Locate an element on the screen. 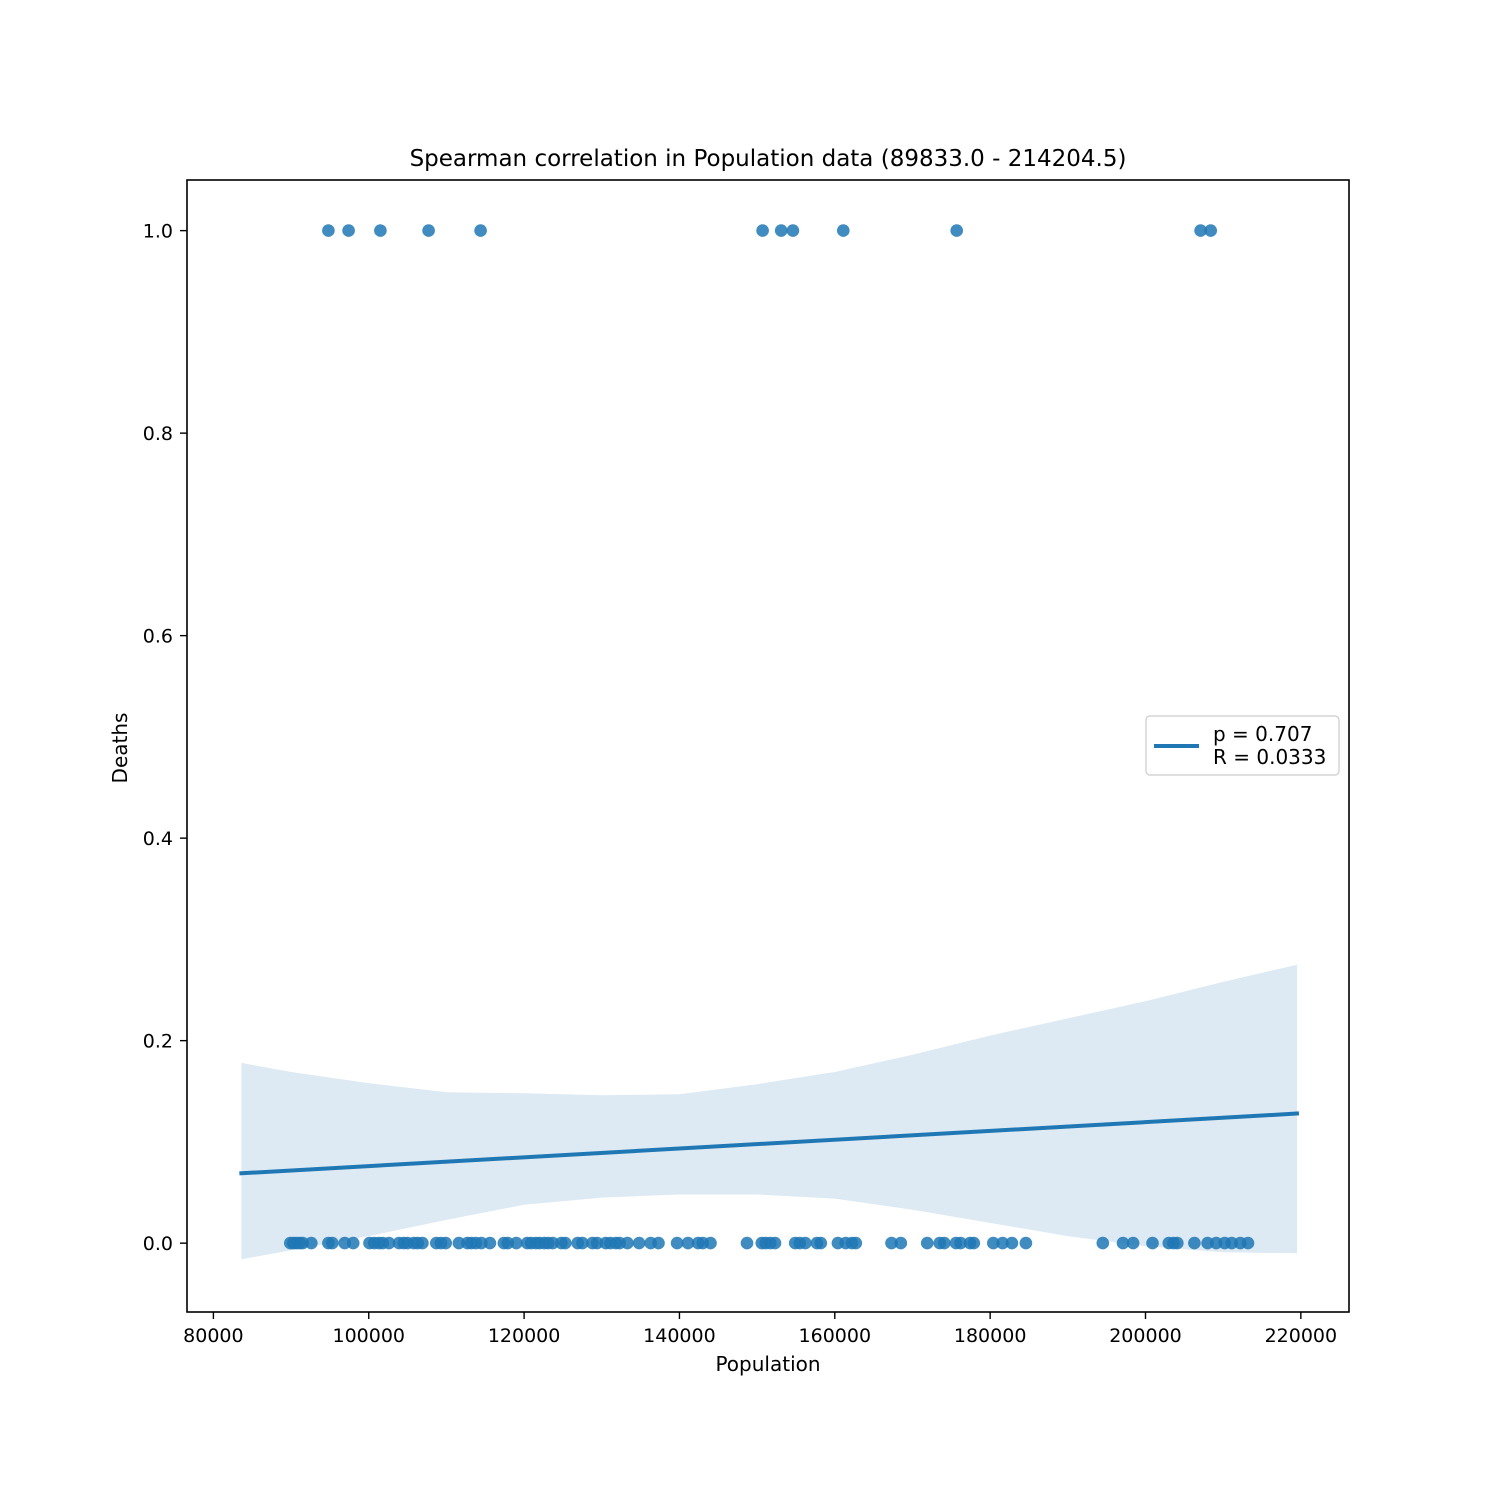 Image resolution: width=1500 pixels, height=1500 pixels. x-tick-label: 120000 is located at coordinates (524, 1336).